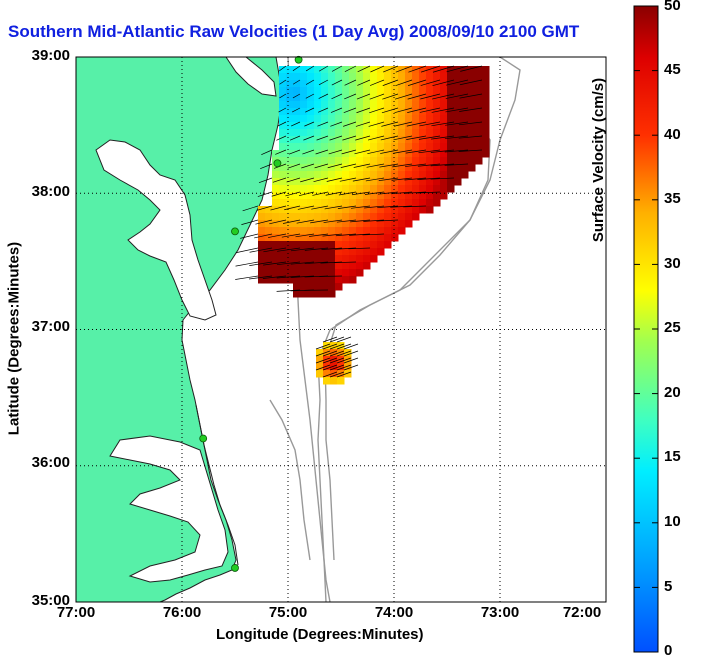 The width and height of the screenshot is (724, 659). Describe the element at coordinates (288, 612) in the screenshot. I see `x-tick-label: 75:00` at that location.